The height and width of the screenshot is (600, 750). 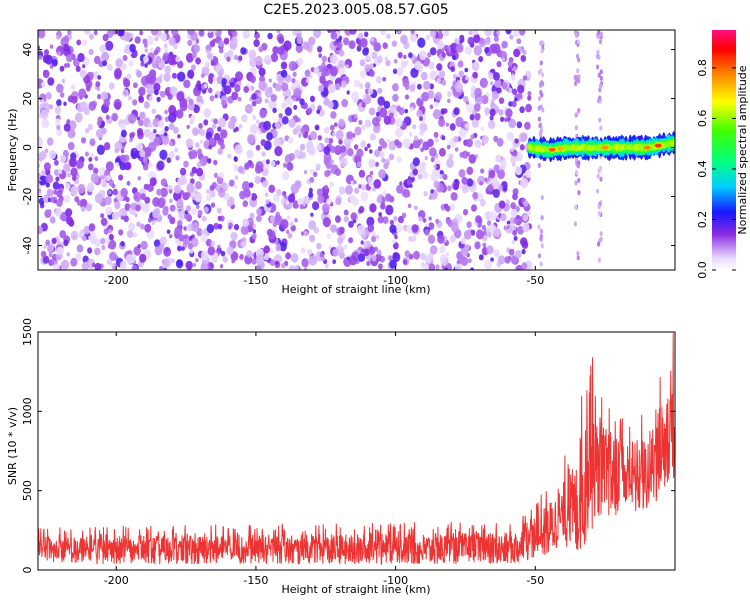 I want to click on snr-y-axis-label: SNR (10 * v/v), so click(x=12, y=446).